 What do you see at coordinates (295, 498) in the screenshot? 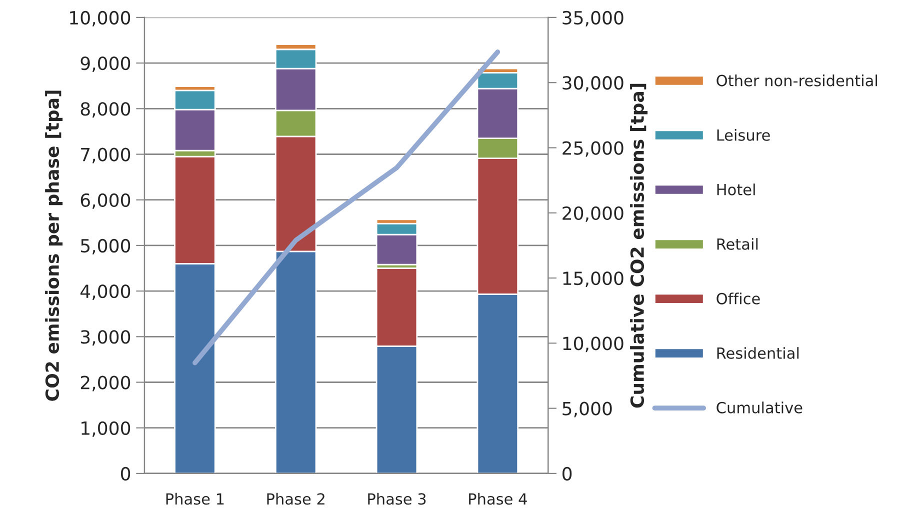
I see `x-tick-label: Phase 2` at bounding box center [295, 498].